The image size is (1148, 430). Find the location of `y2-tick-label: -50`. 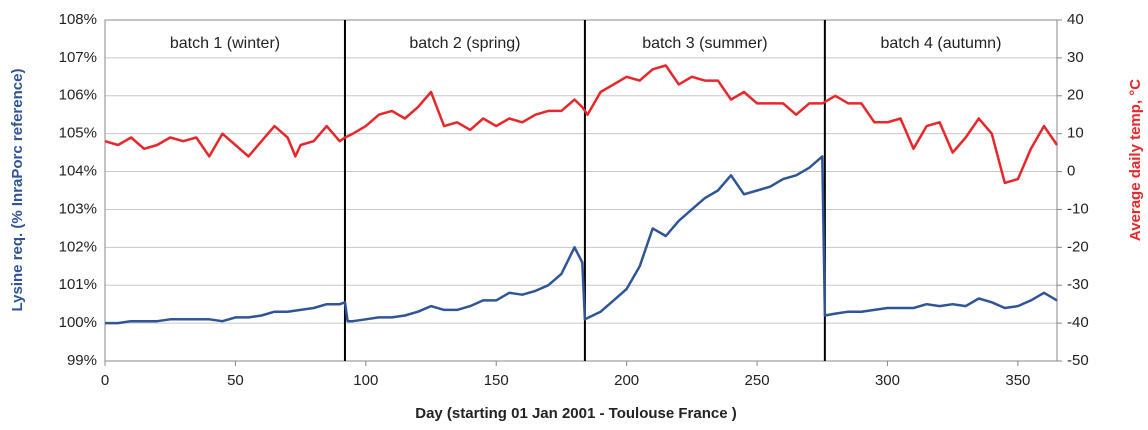

y2-tick-label: -50 is located at coordinates (1078, 360).